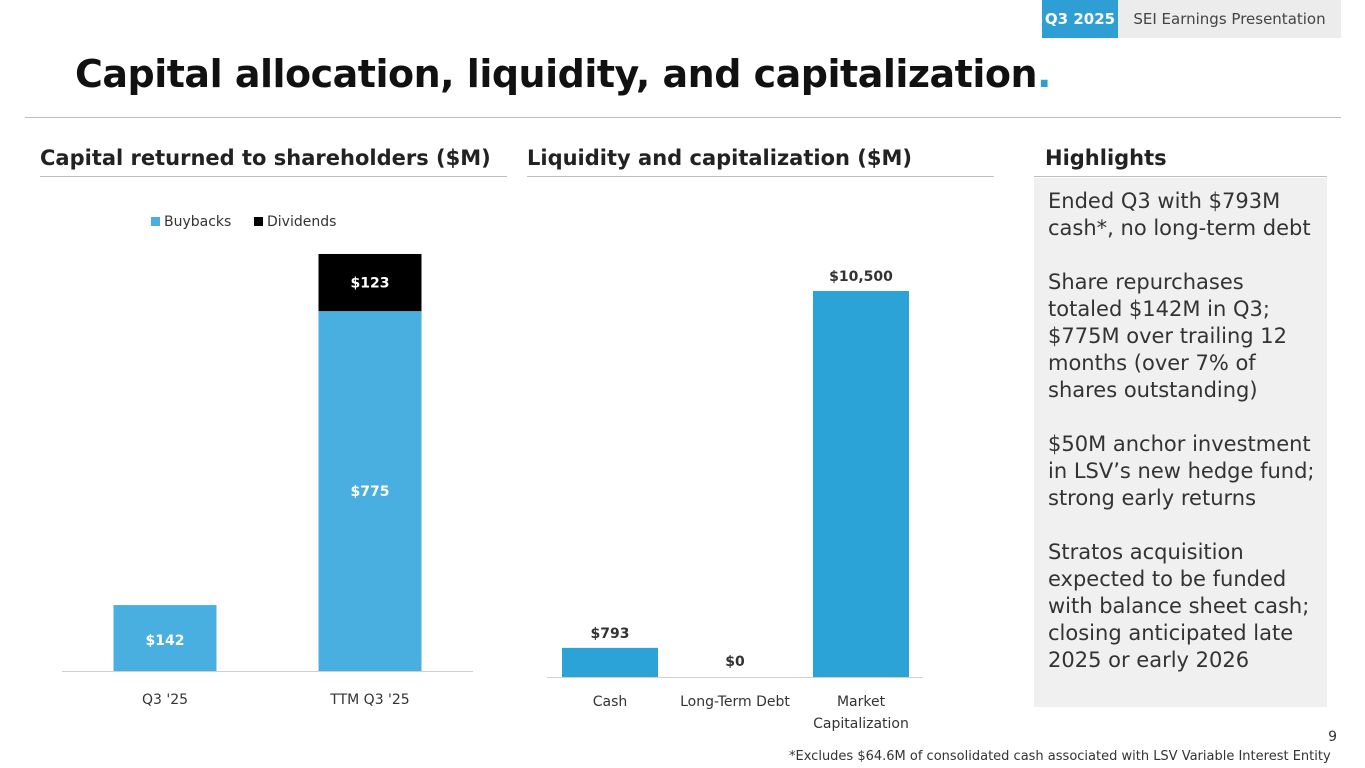 The image size is (1365, 768). I want to click on data-label-buybacks-1: $775, so click(370, 492).